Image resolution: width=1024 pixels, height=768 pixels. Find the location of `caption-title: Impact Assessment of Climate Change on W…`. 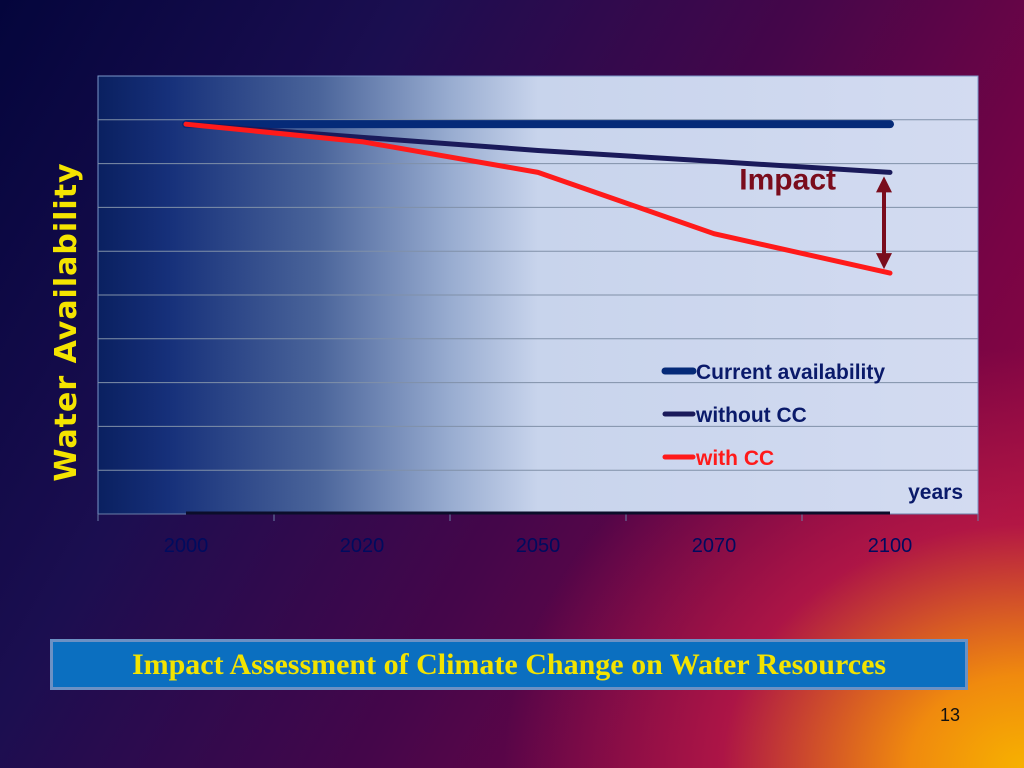

caption-title: Impact Assessment of Climate Change on W… is located at coordinates (509, 664).